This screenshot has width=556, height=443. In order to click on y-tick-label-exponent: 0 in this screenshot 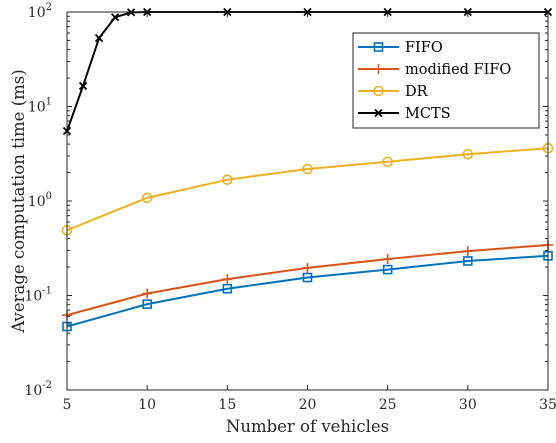, I will do `click(49, 196)`.